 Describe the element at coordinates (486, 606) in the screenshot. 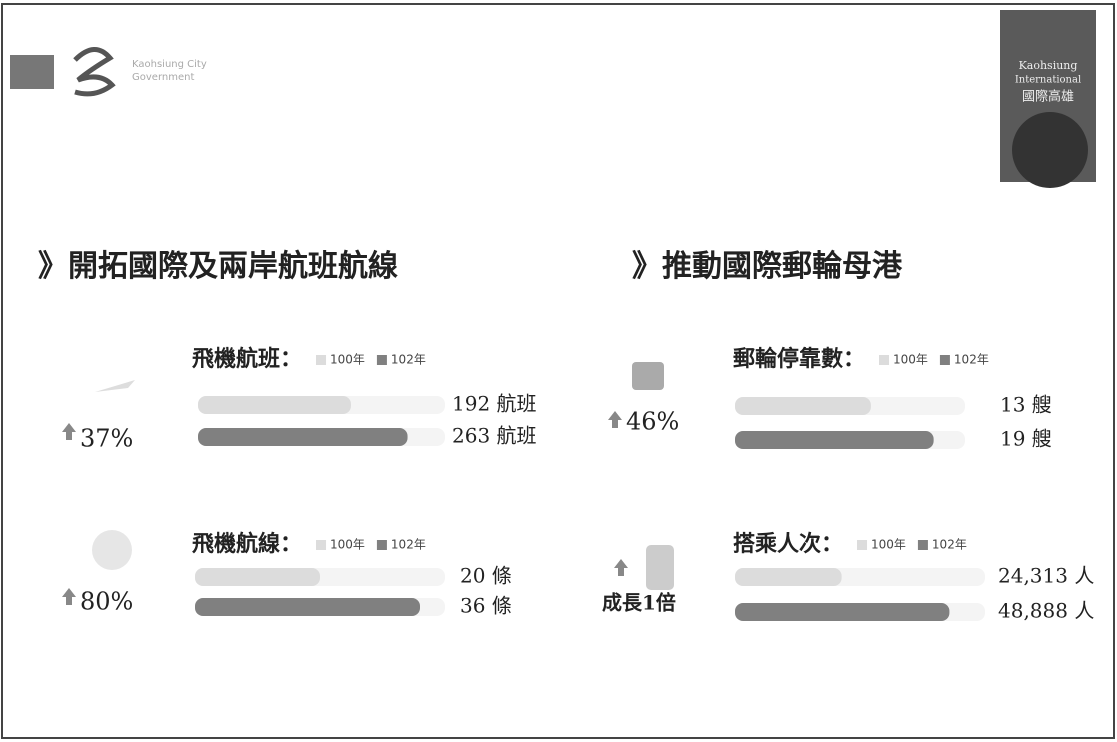

I see `value-label: 36 條` at that location.